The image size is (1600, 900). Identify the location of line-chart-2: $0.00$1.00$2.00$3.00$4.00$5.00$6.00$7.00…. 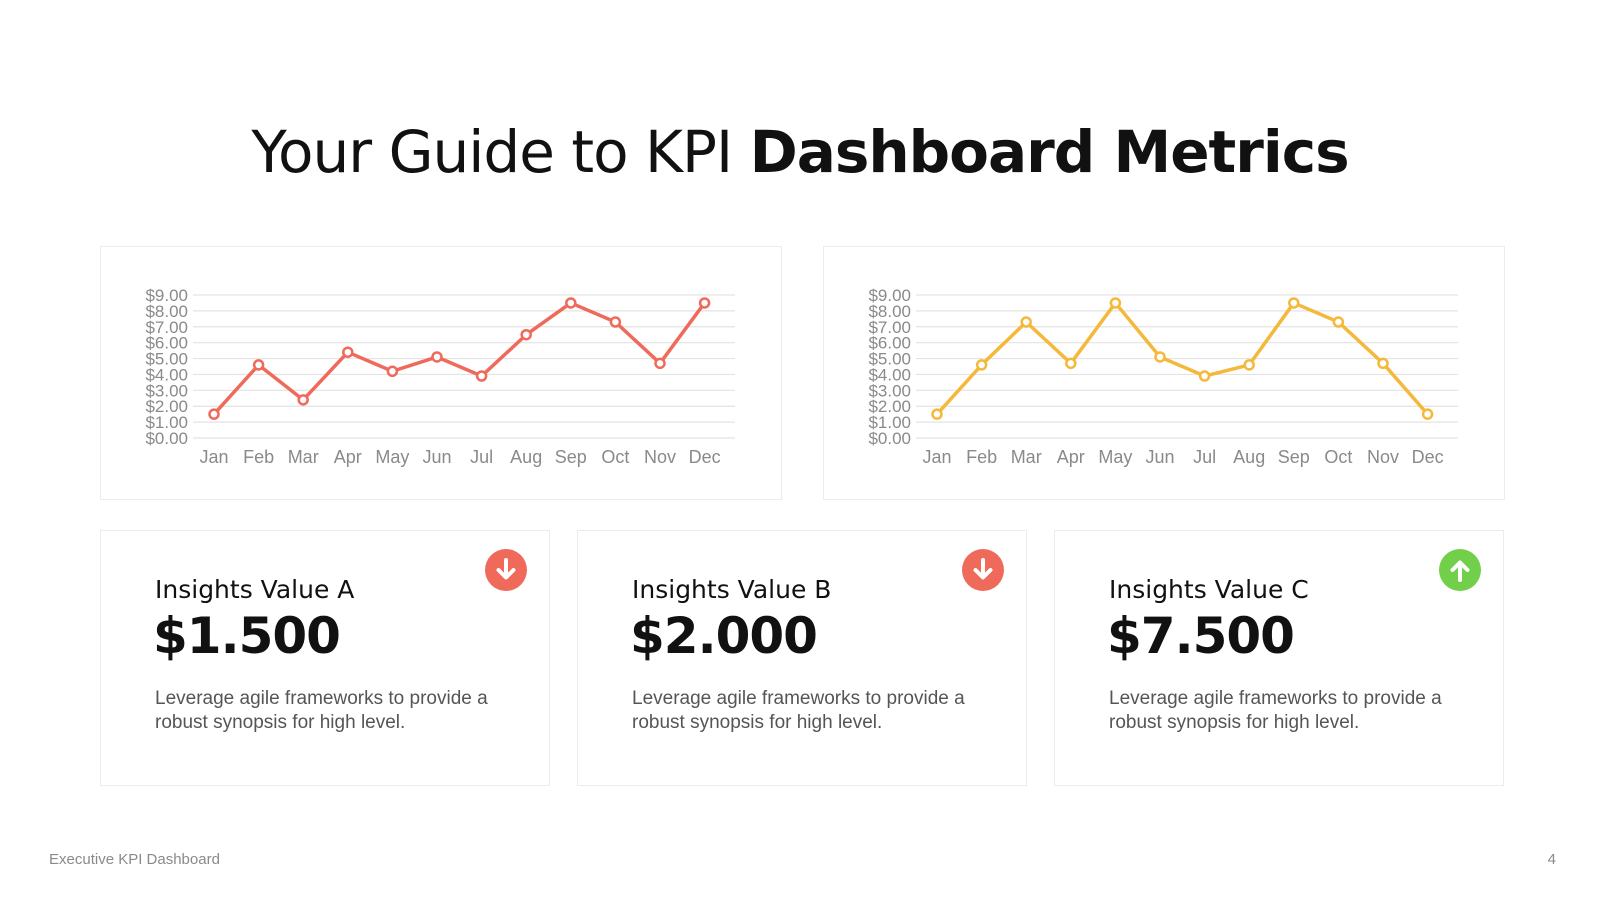
(1163, 376).